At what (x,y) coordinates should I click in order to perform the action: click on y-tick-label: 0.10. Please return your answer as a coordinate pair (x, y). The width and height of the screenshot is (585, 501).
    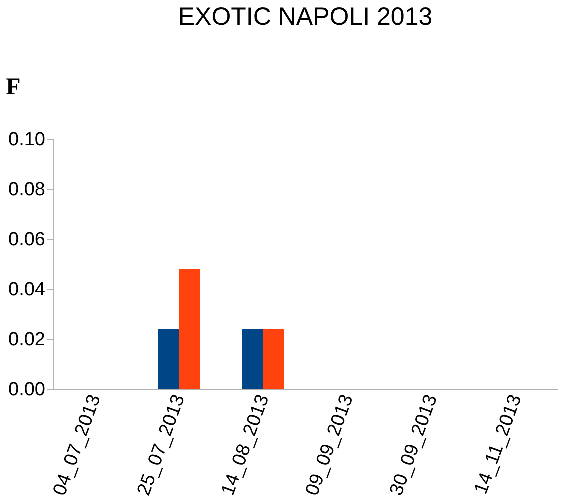
    Looking at the image, I should click on (27, 140).